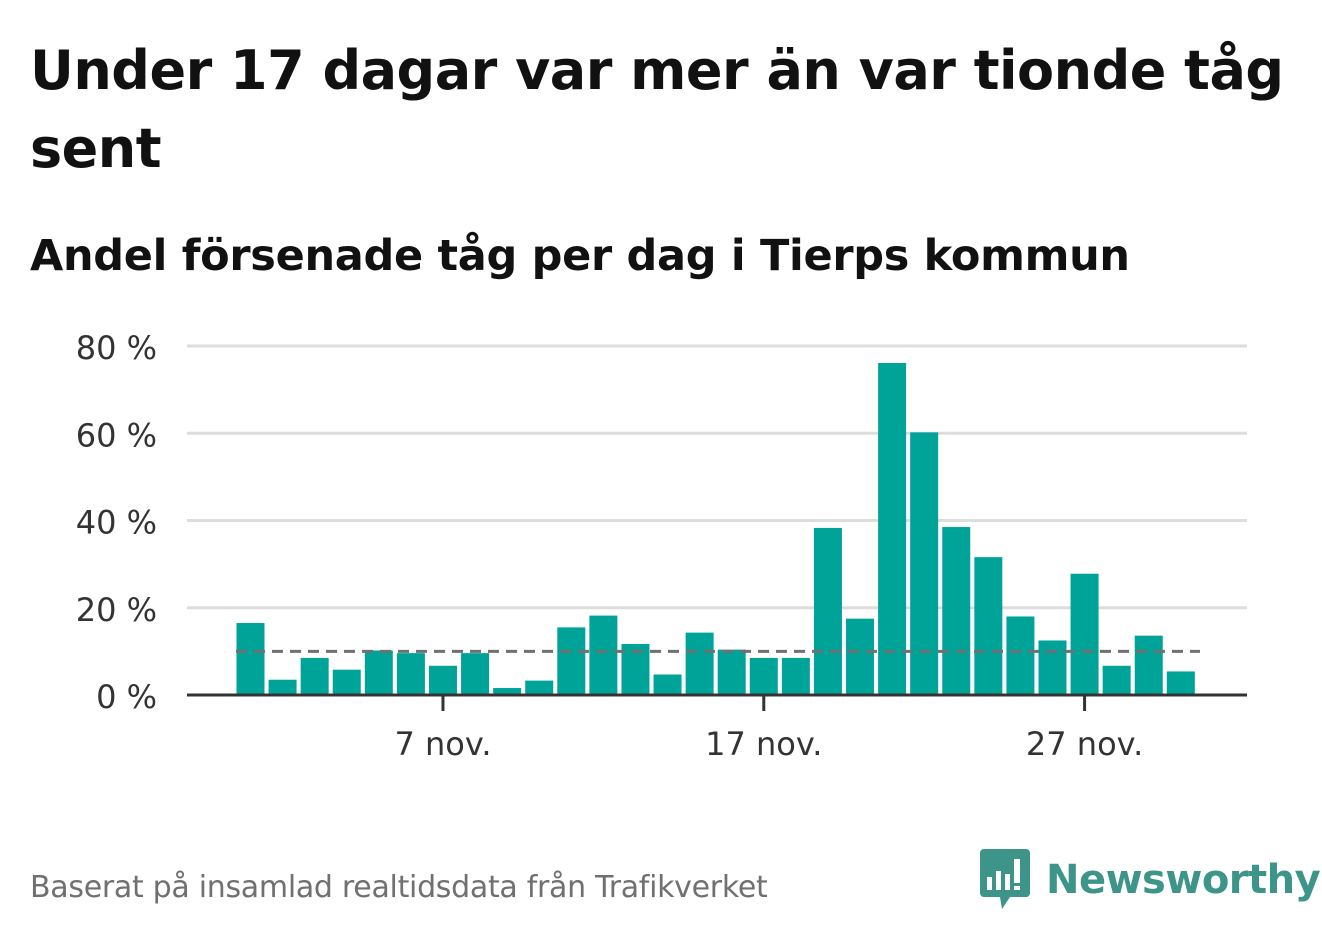  What do you see at coordinates (116, 610) in the screenshot?
I see `y-tick-label: 20 %` at bounding box center [116, 610].